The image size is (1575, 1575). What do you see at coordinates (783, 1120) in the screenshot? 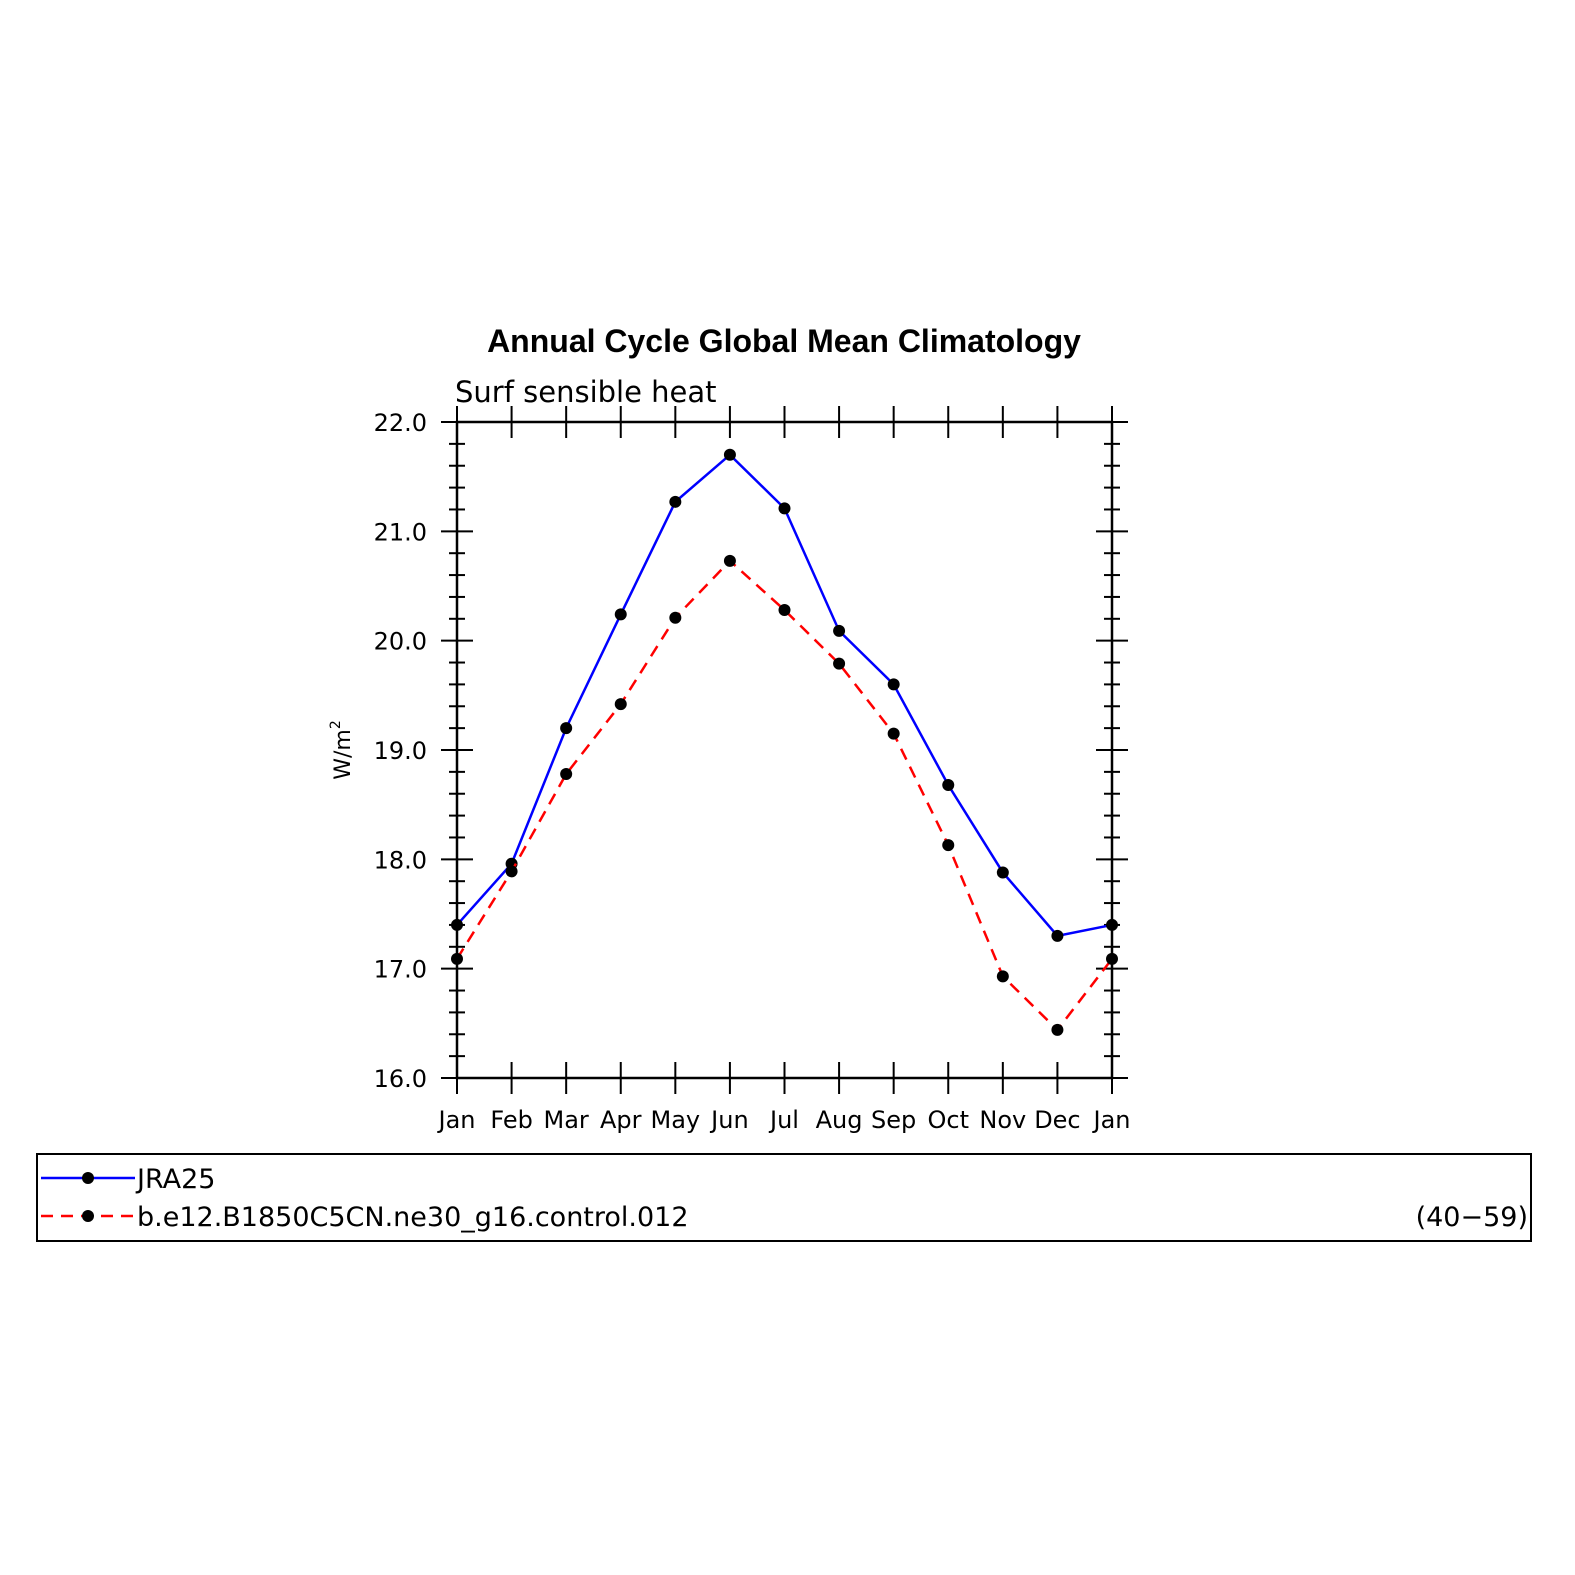
I see `x-tick-label: Jul` at bounding box center [783, 1120].